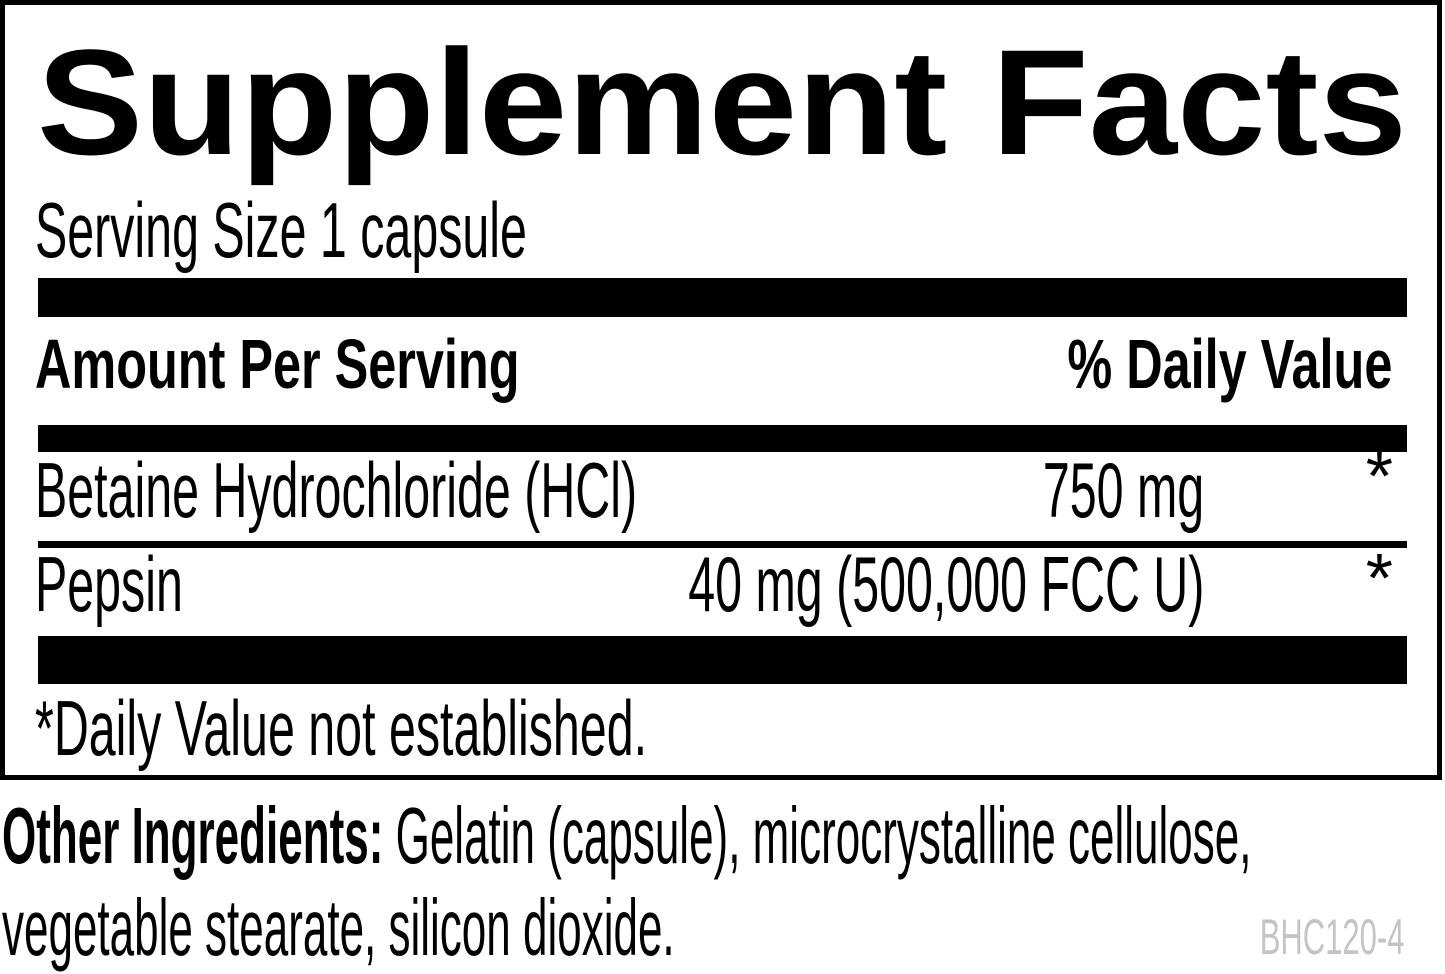  I want to click on other-ingredients-label: Other Ingredients:, so click(193, 835).